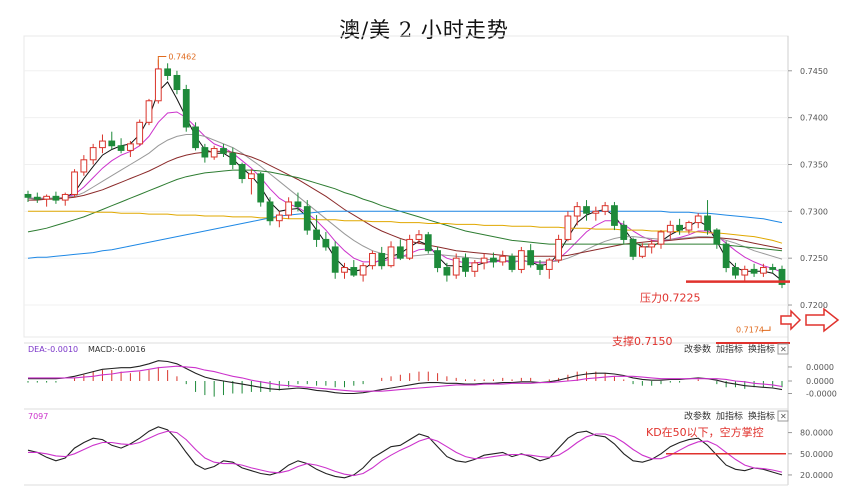  I want to click on support-label: 支撑0.7150, so click(642, 341).